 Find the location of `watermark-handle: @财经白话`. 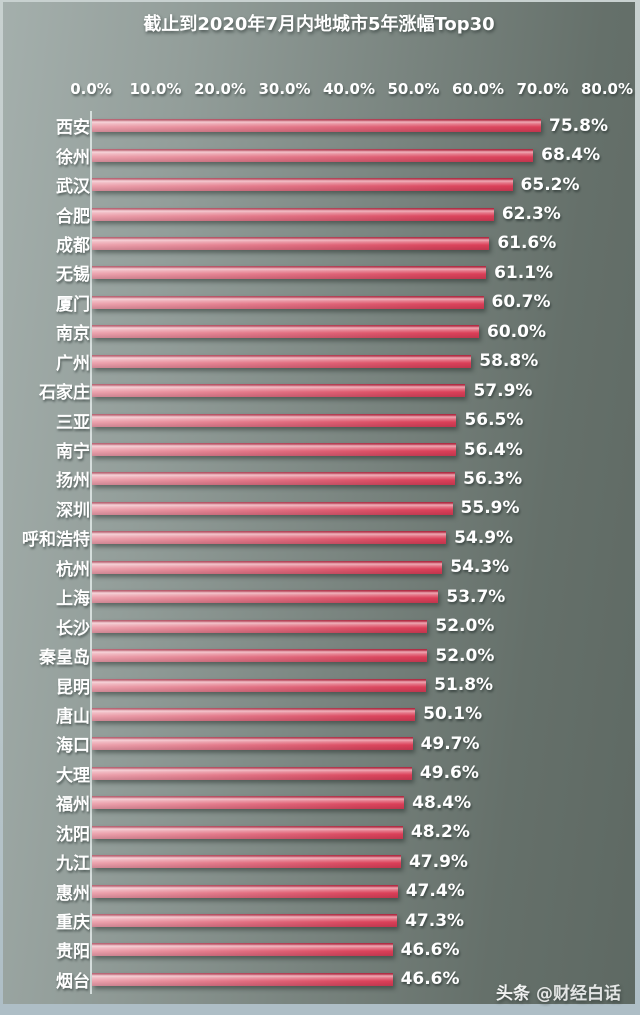

watermark-handle: @财经白话 is located at coordinates (578, 994).